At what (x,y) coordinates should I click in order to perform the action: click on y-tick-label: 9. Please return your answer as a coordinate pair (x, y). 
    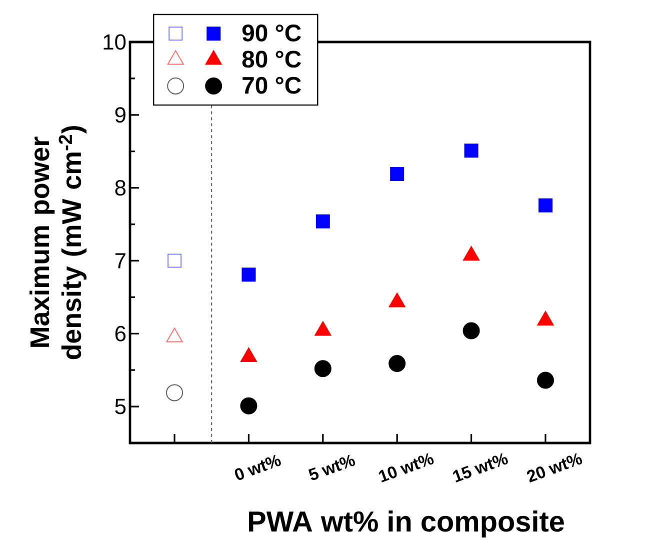
    Looking at the image, I should click on (120, 115).